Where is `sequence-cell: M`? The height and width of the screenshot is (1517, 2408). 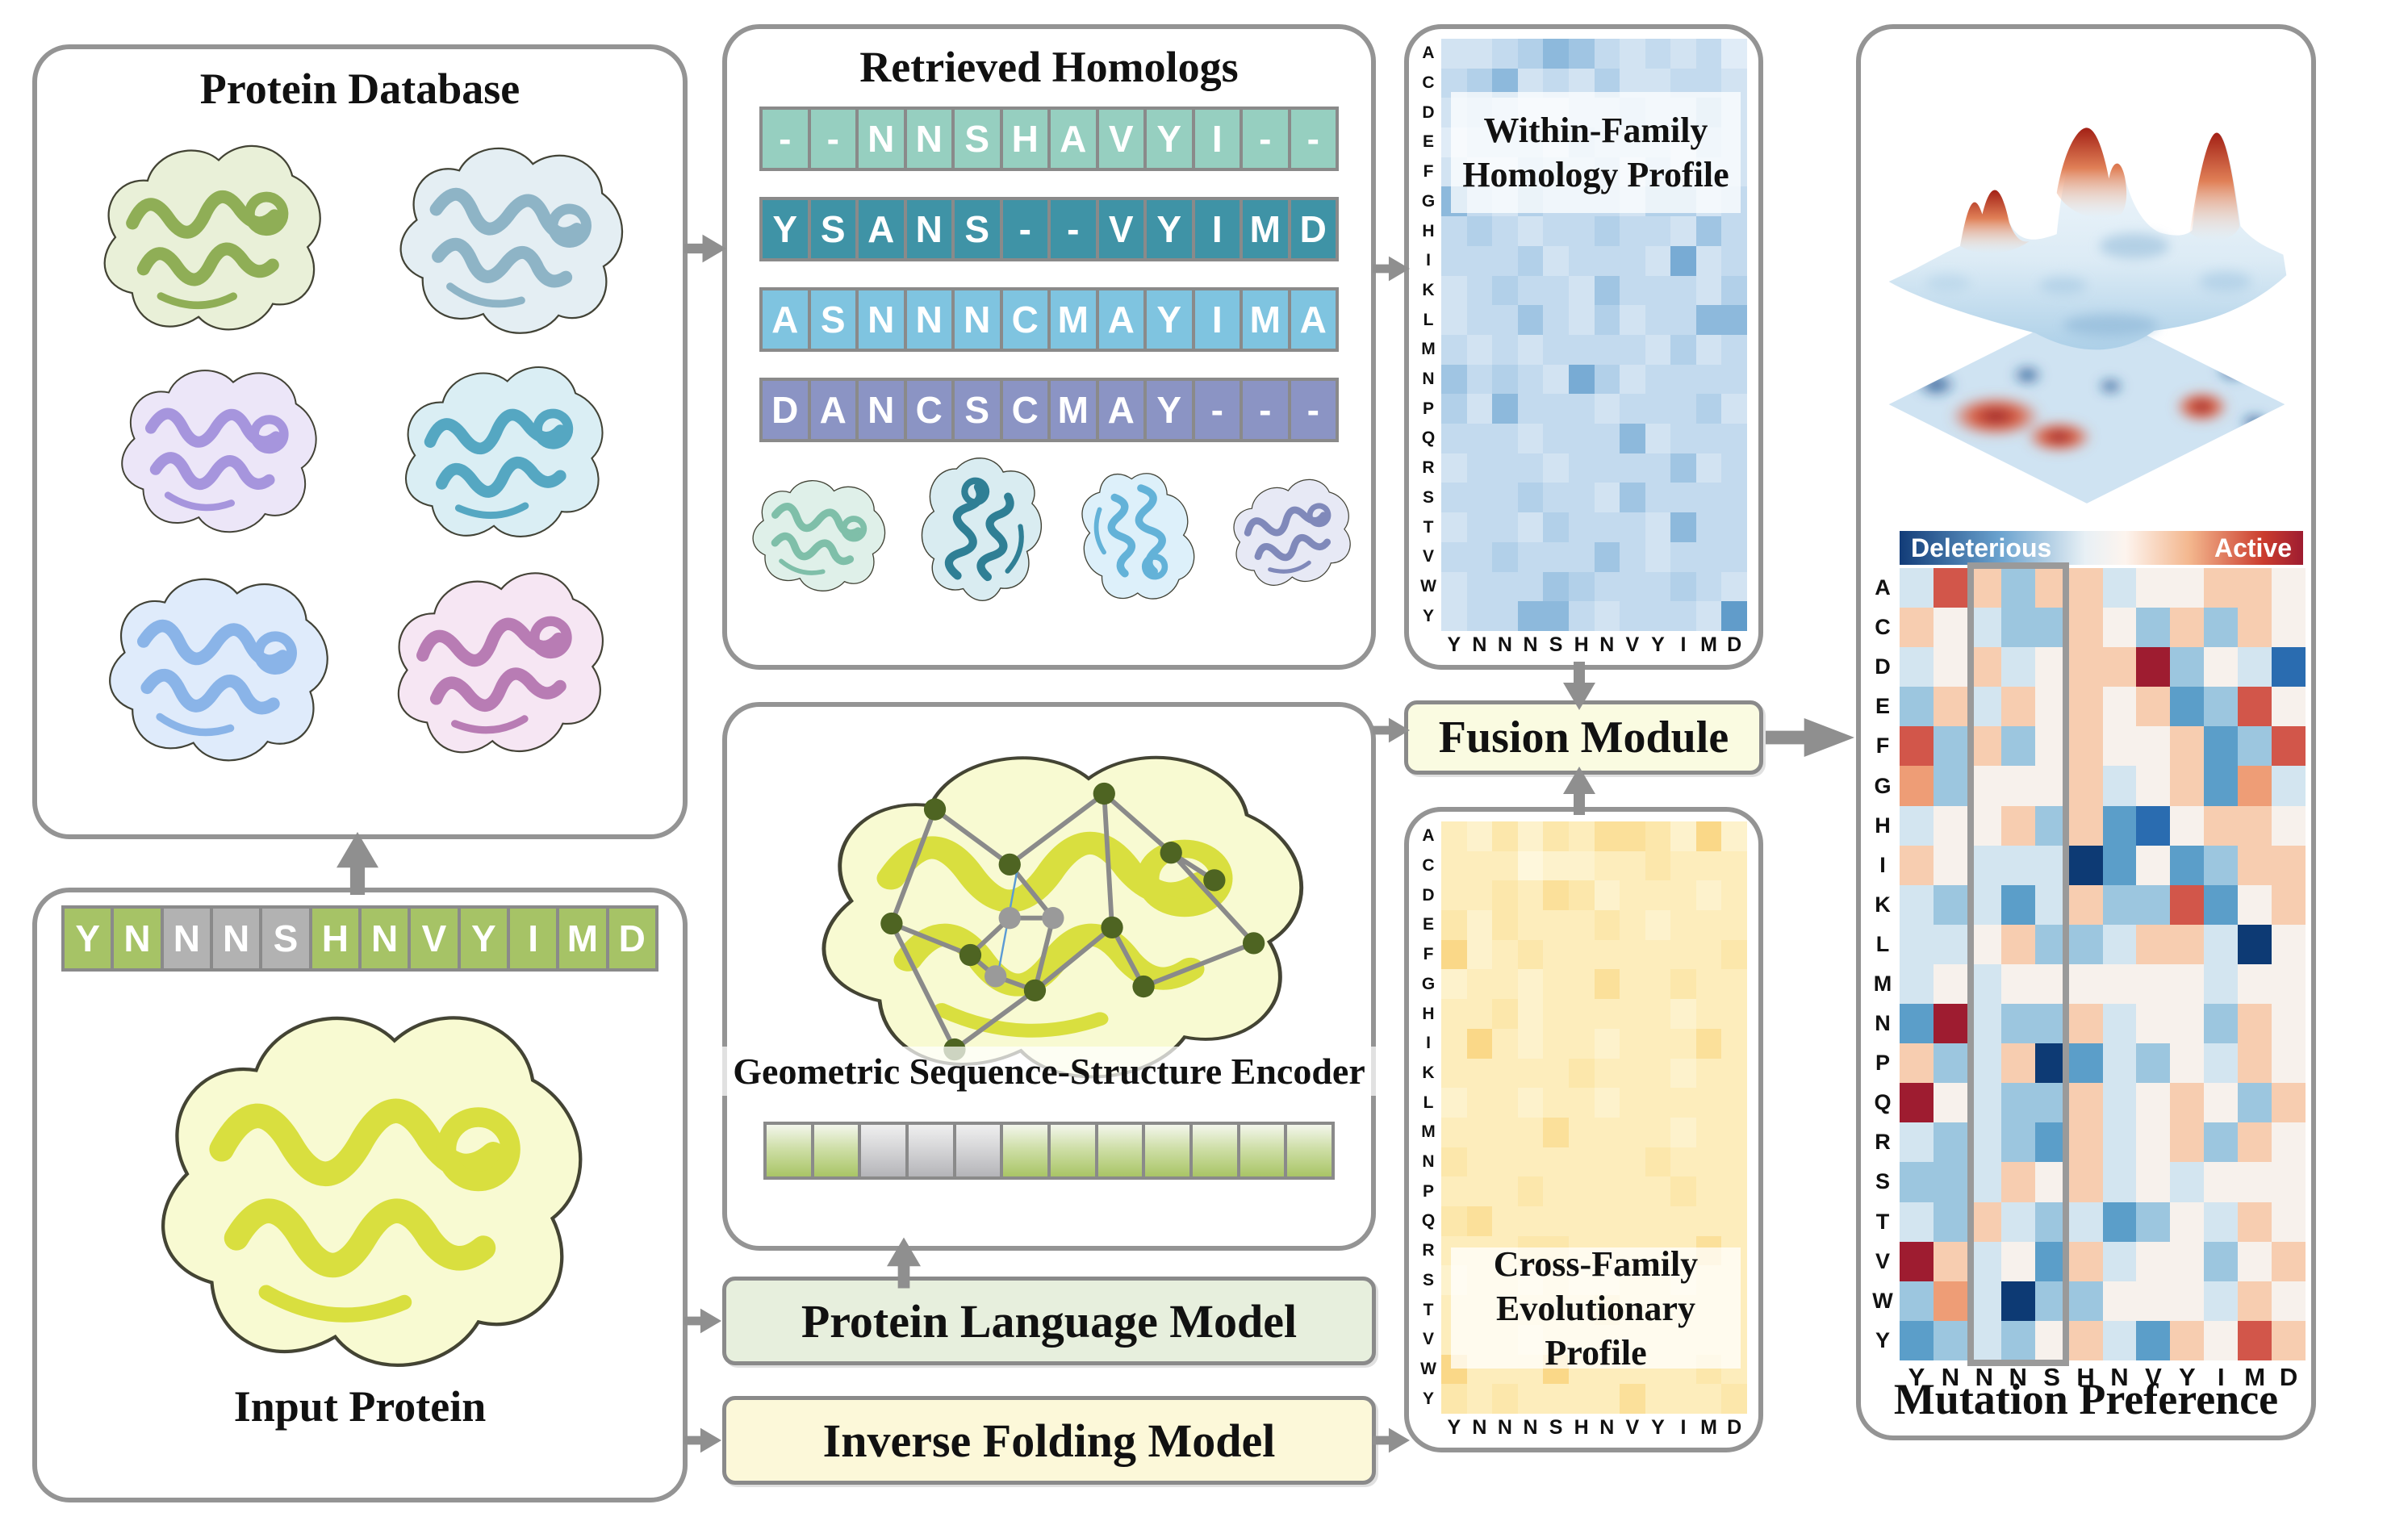
sequence-cell: M is located at coordinates (581, 938).